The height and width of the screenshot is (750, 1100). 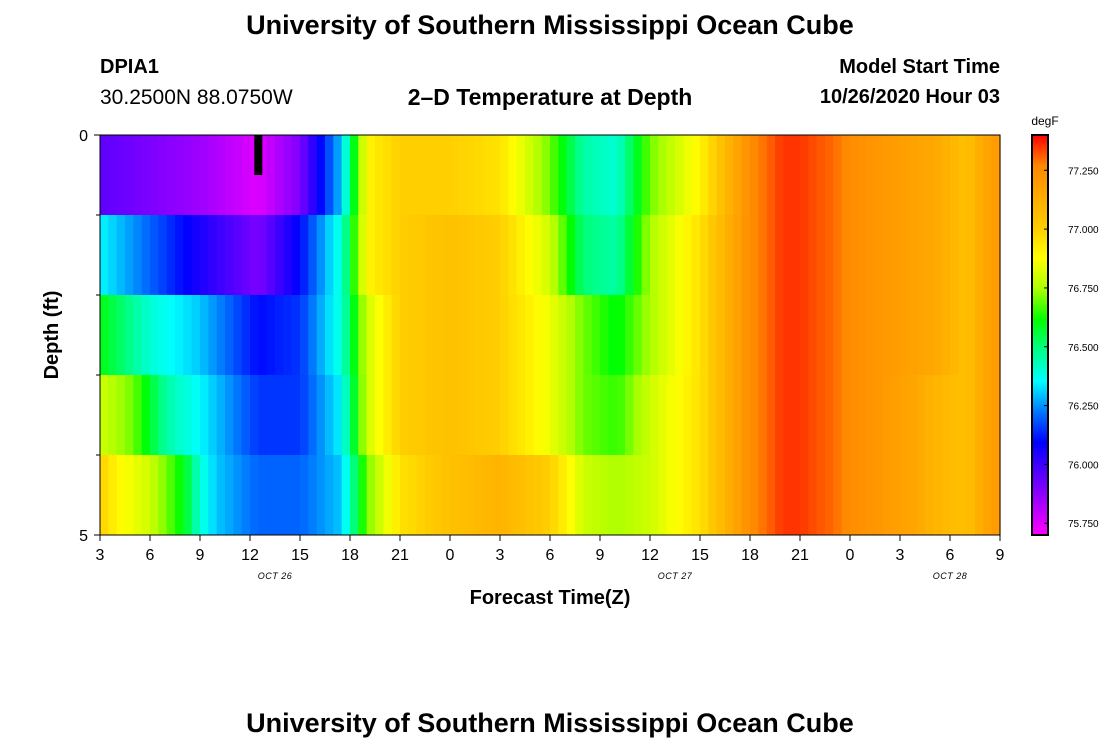 What do you see at coordinates (1000, 555) in the screenshot?
I see `x-tick-label: 9` at bounding box center [1000, 555].